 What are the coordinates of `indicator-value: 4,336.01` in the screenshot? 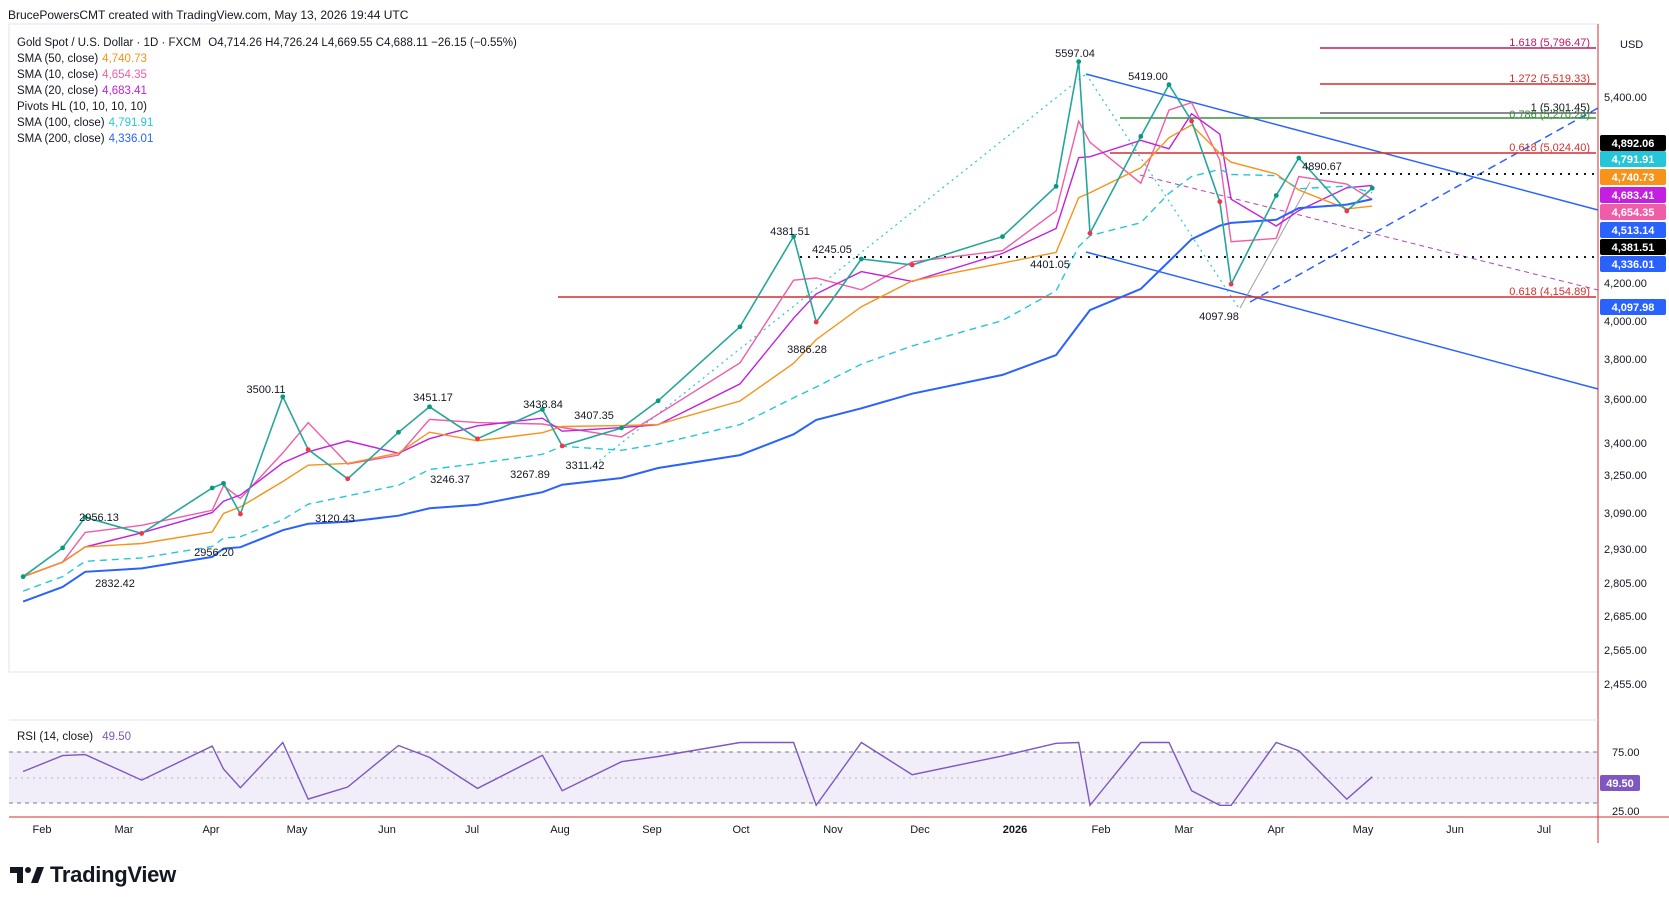 It's located at (131, 139).